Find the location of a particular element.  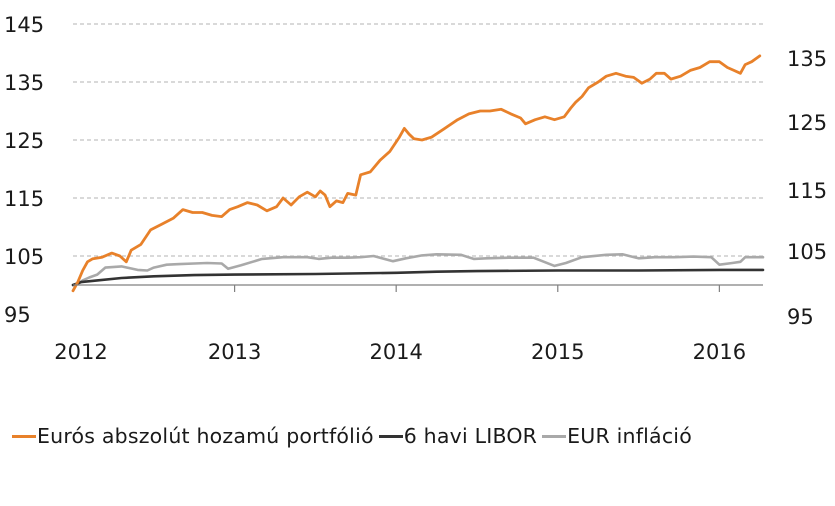

legend-swatch-libor is located at coordinates (390, 436).